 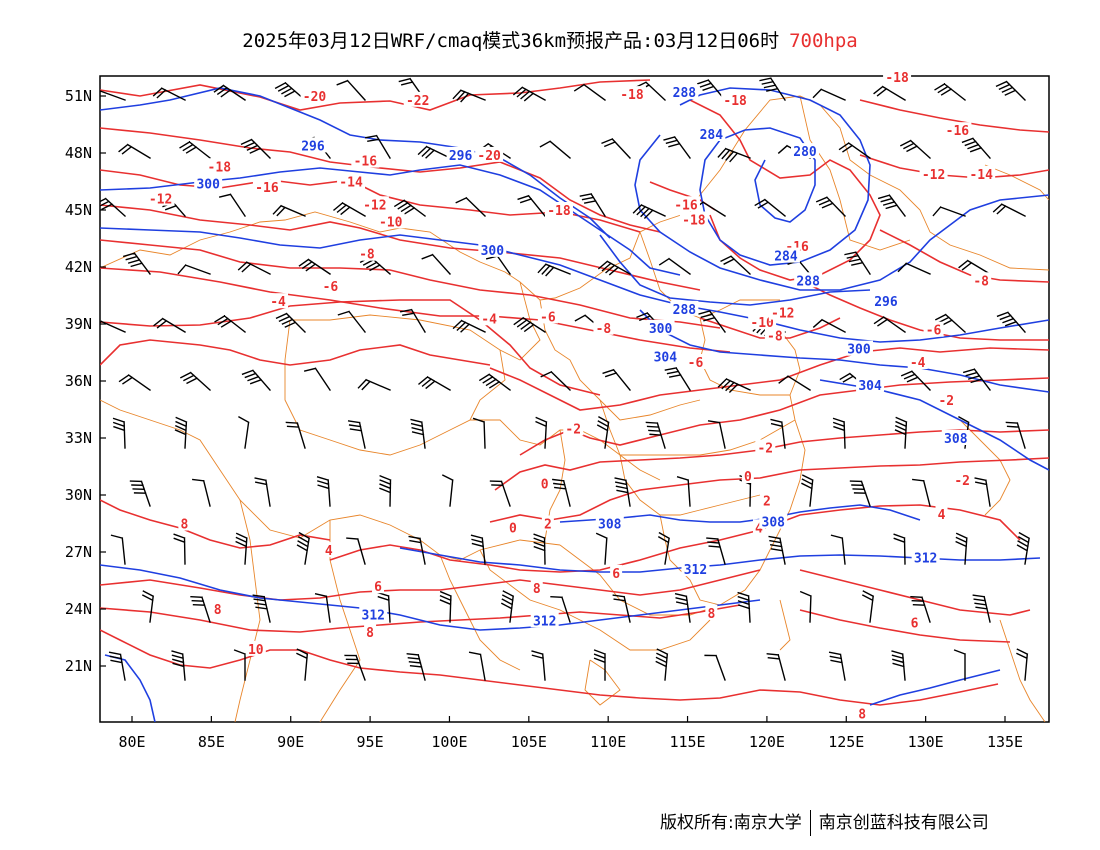 I want to click on temperature-label: -2, so click(x=946, y=401).